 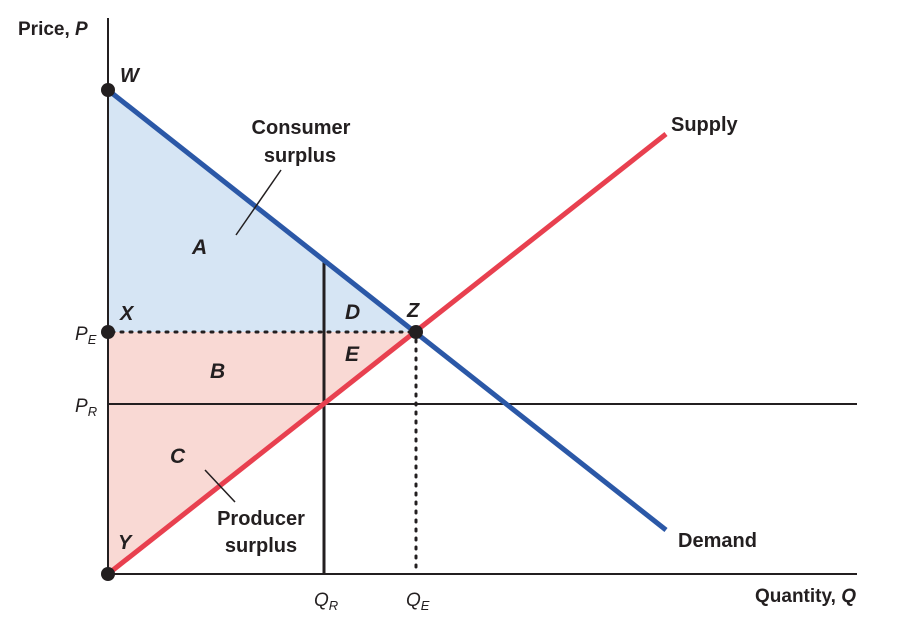 What do you see at coordinates (425, 605) in the screenshot?
I see `qe-tick-sub: E` at bounding box center [425, 605].